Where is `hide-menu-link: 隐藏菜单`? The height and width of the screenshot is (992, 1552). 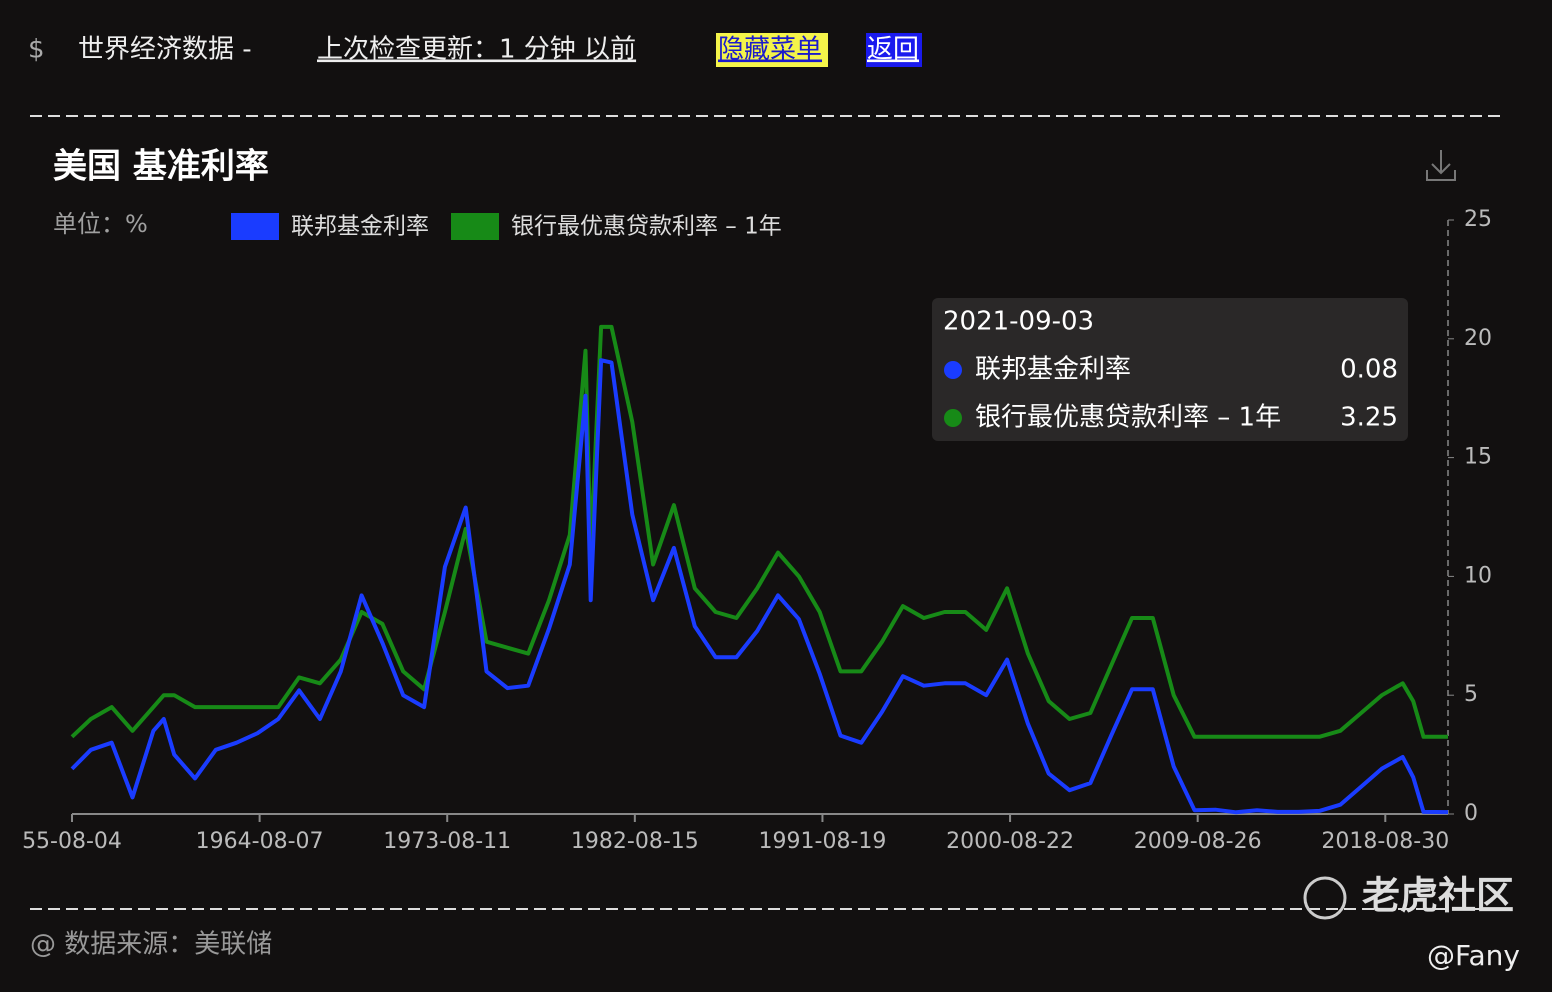
hide-menu-link: 隐藏菜单 is located at coordinates (770, 50).